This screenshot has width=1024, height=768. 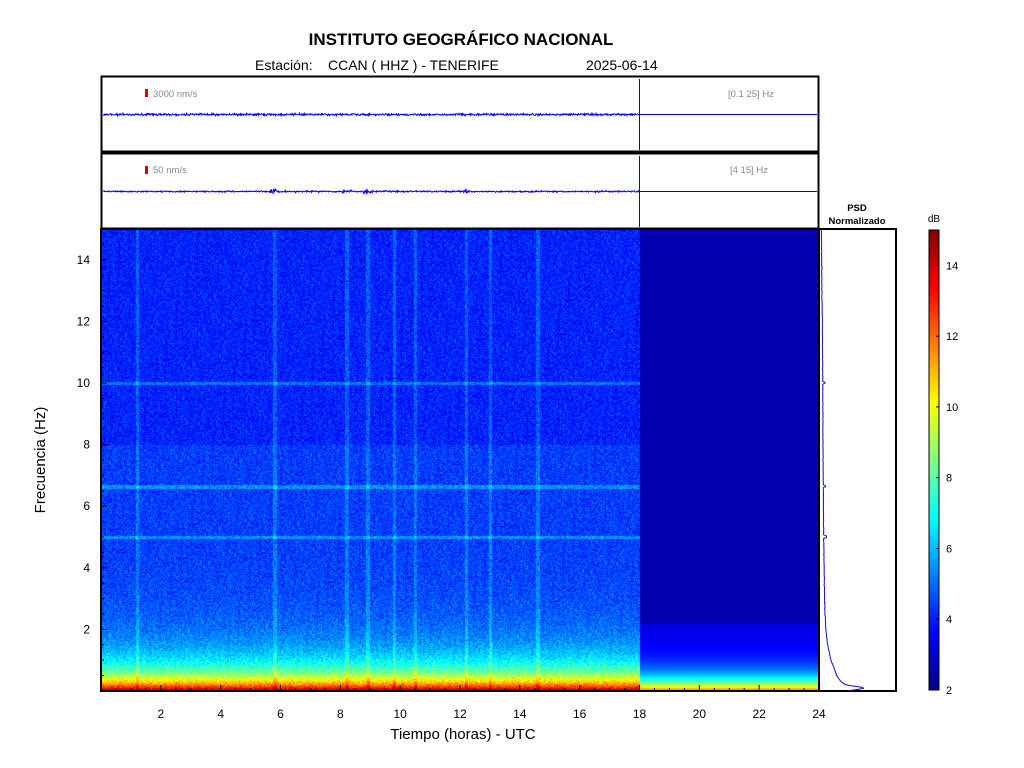 I want to click on colorbar-tick-label: 2, so click(x=949, y=691).